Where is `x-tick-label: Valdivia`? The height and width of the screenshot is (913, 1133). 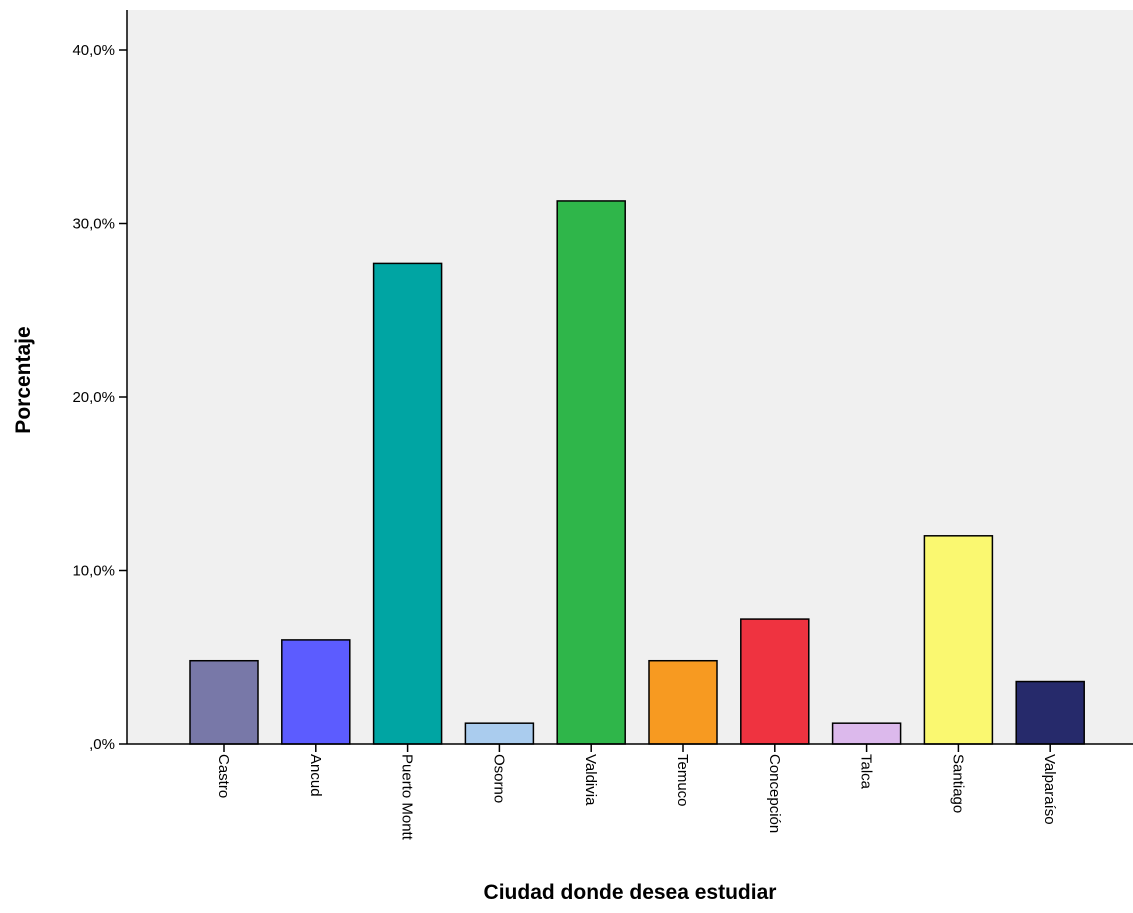
x-tick-label: Valdivia is located at coordinates (590, 780).